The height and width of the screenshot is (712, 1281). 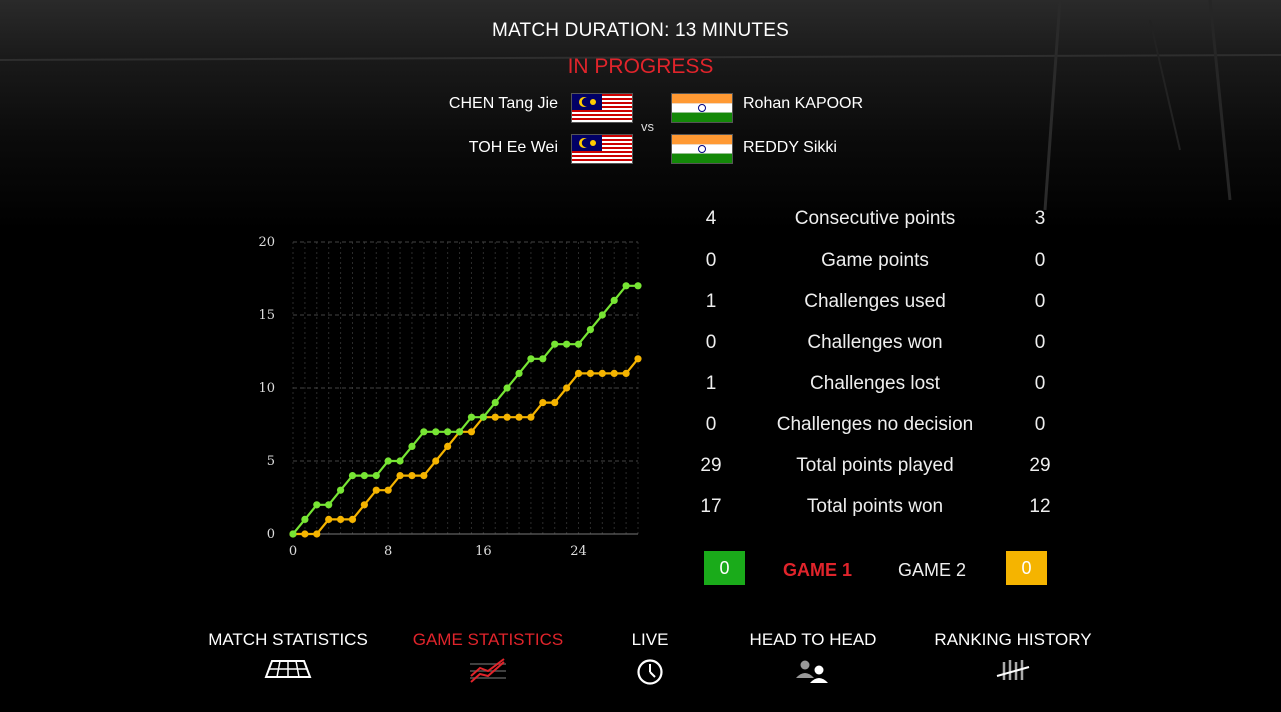 I want to click on left-game-score: 0, so click(x=724, y=568).